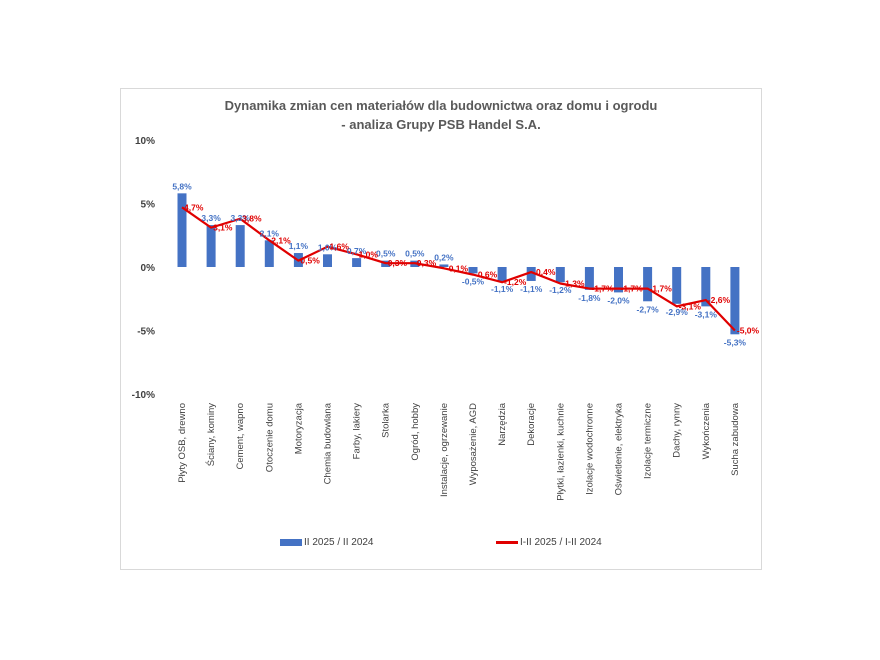 Image resolution: width=880 pixels, height=660 pixels. I want to click on y-tick-label: 5%, so click(148, 205).